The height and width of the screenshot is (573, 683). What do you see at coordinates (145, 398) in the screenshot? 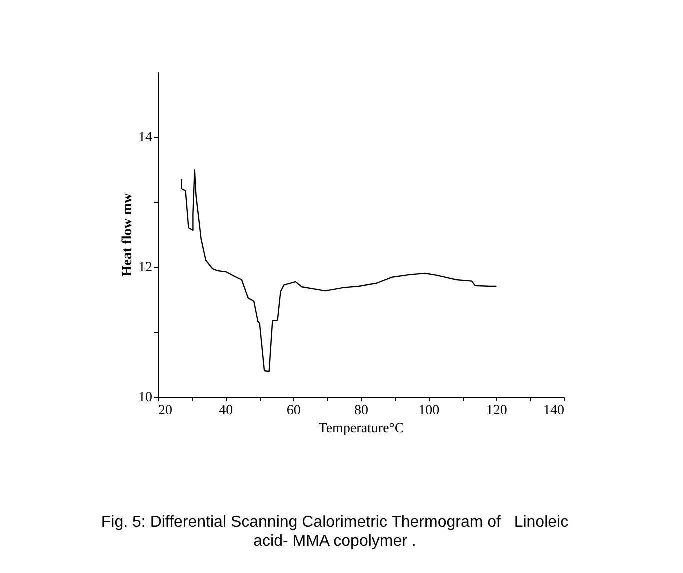
I see `y-tick-label: 10` at bounding box center [145, 398].